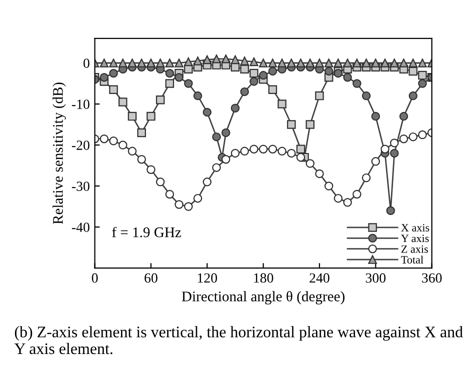 This screenshot has height=384, width=474. What do you see at coordinates (87, 63) in the screenshot?
I see `y-tick-label: 0` at bounding box center [87, 63].